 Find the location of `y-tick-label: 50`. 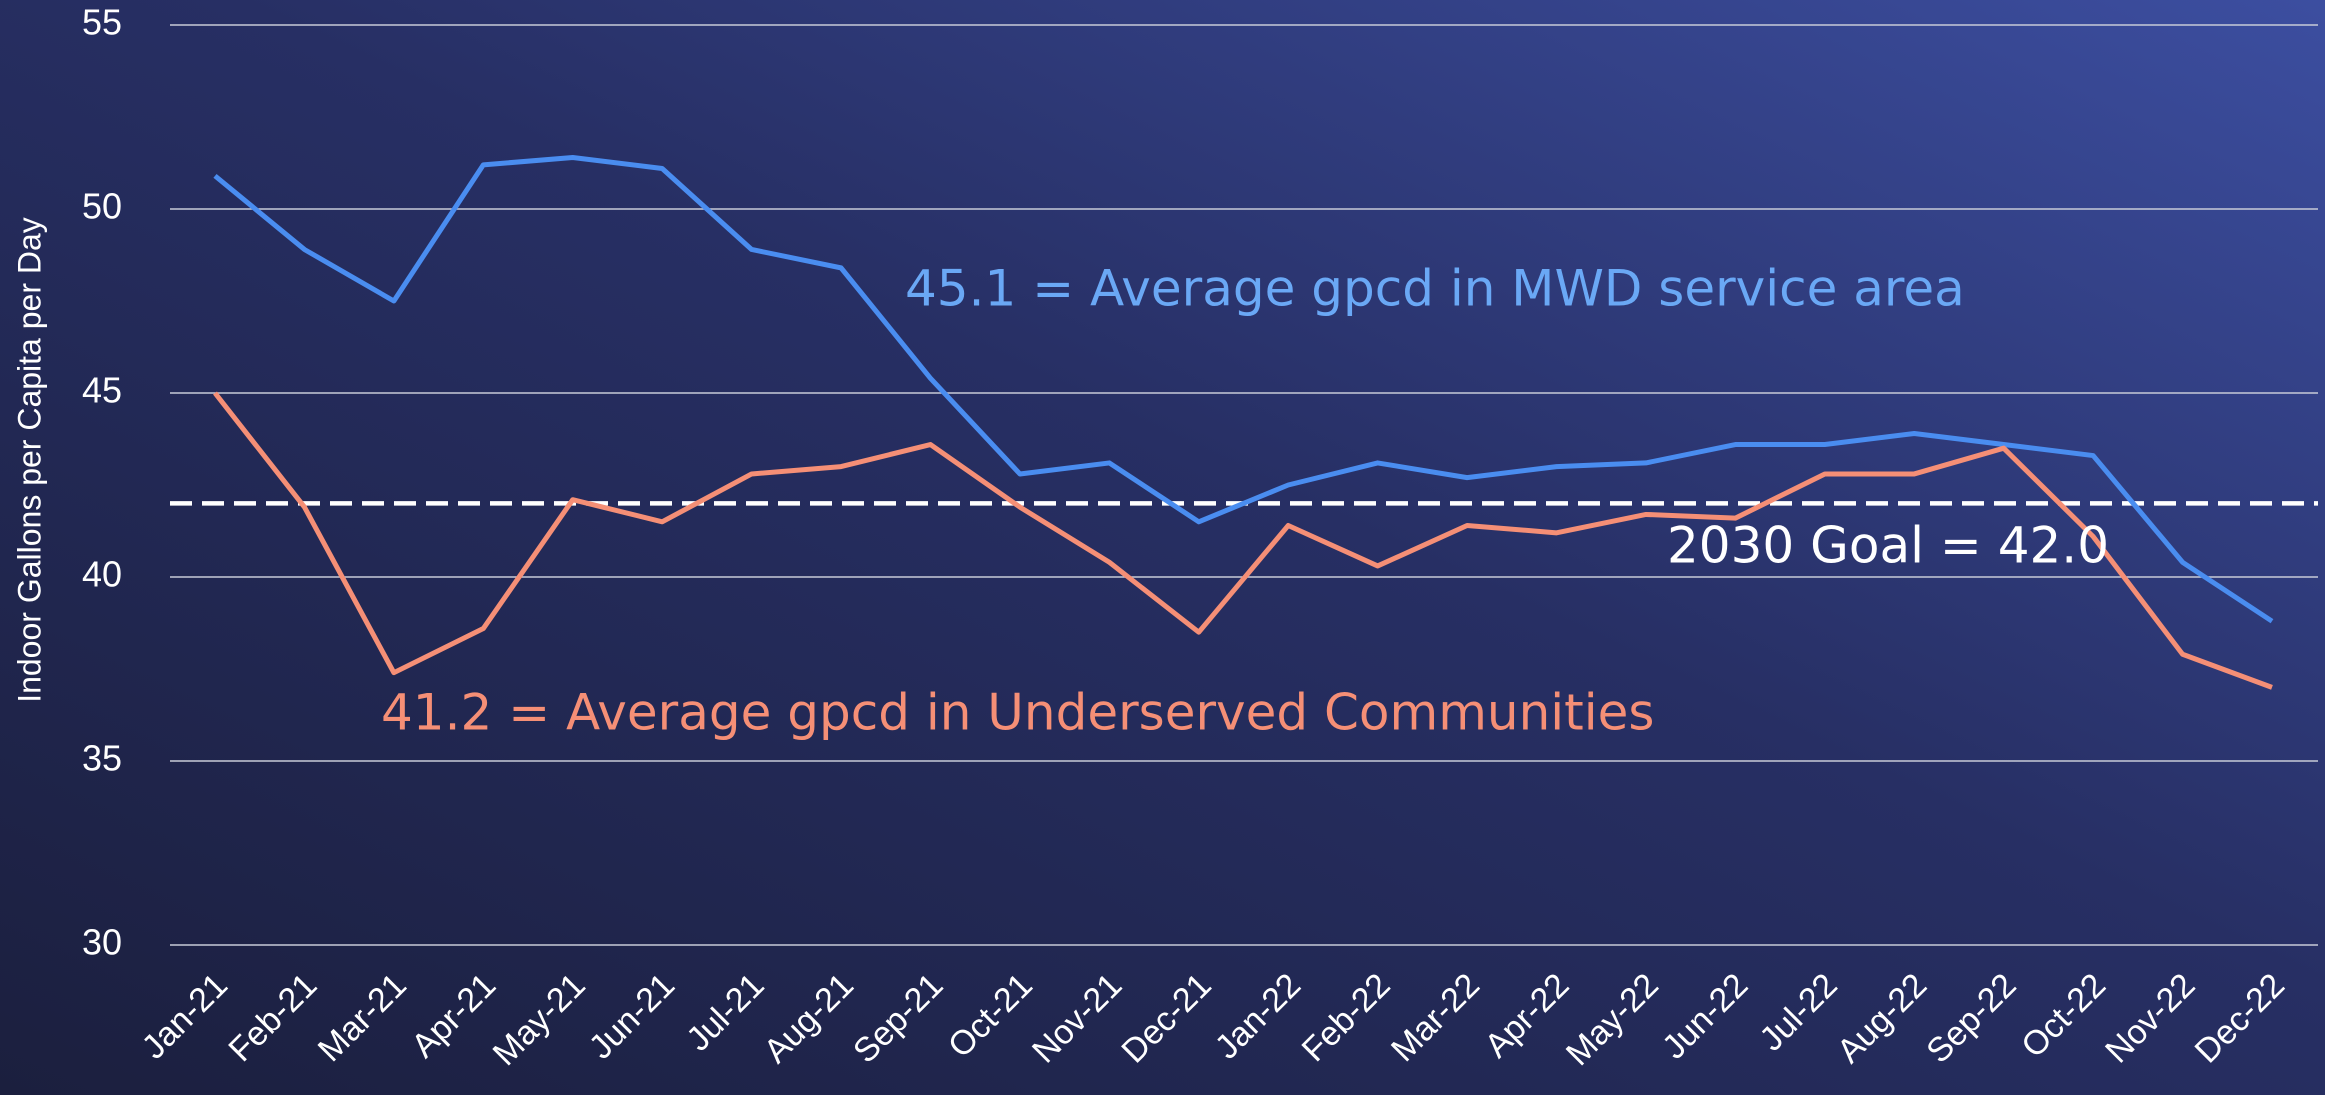

y-tick-label: 50 is located at coordinates (102, 206).